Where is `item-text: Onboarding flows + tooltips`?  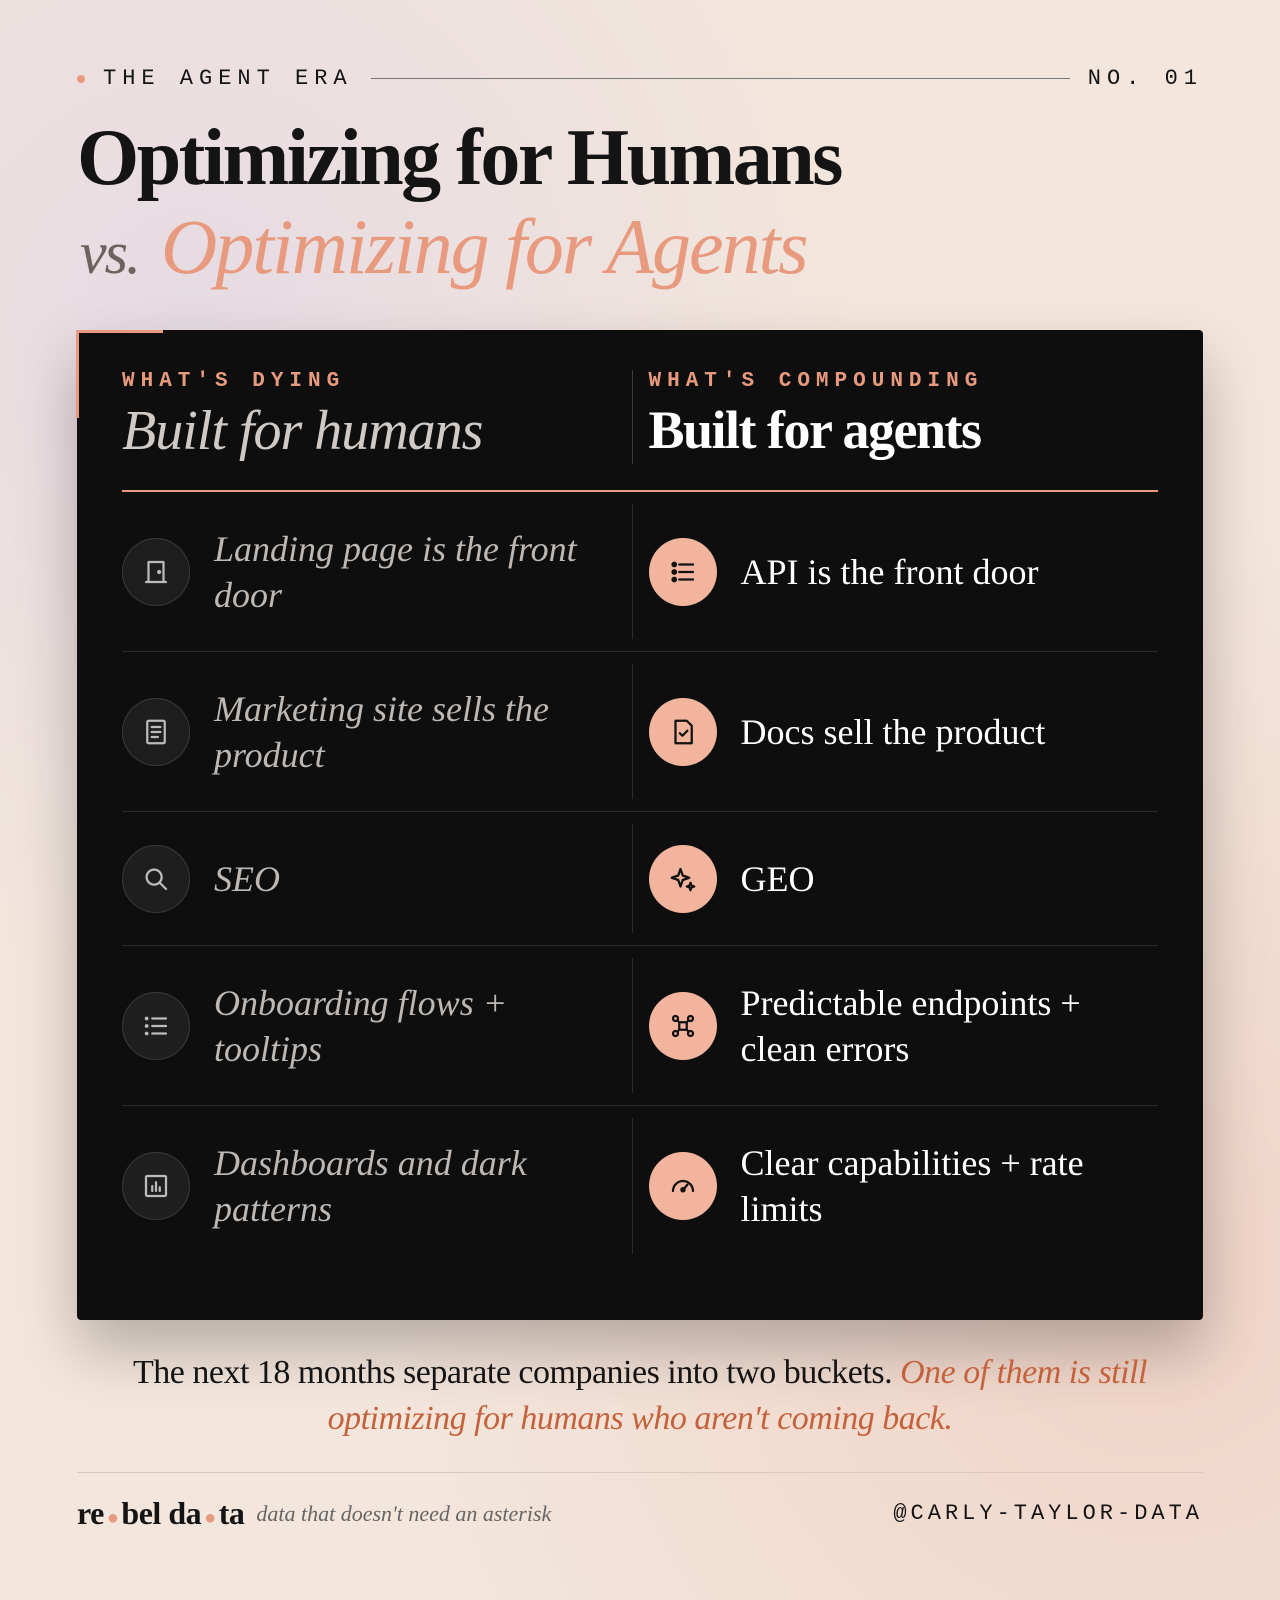 item-text: Onboarding flows + tooltips is located at coordinates (360, 1025).